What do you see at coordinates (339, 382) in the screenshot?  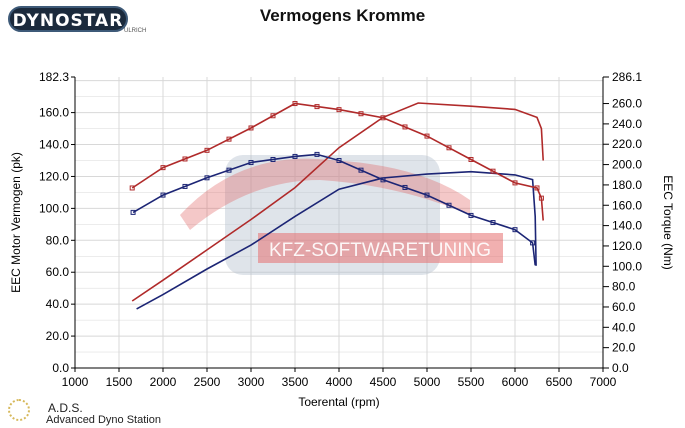 I see `x-tick-label: 4000` at bounding box center [339, 382].